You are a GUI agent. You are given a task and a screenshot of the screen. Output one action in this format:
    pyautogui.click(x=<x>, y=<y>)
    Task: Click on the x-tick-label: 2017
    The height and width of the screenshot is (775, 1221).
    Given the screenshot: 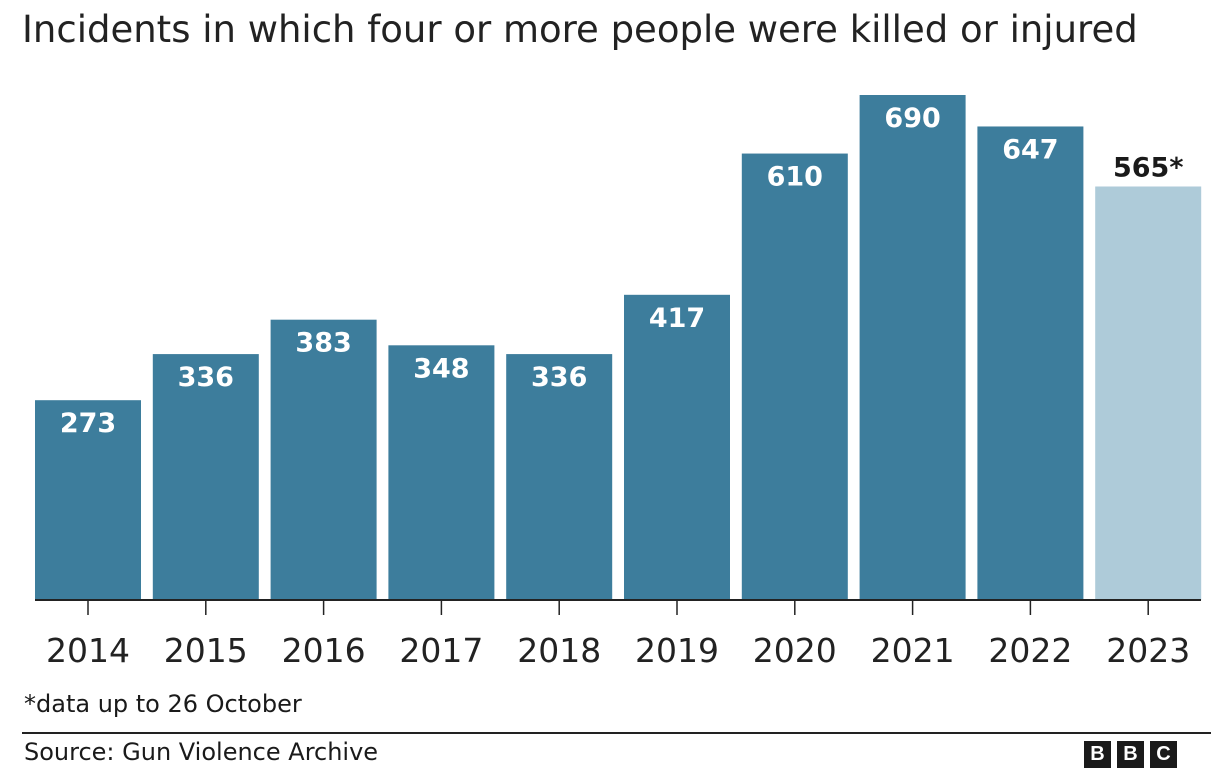 What is the action you would take?
    pyautogui.click(x=441, y=650)
    